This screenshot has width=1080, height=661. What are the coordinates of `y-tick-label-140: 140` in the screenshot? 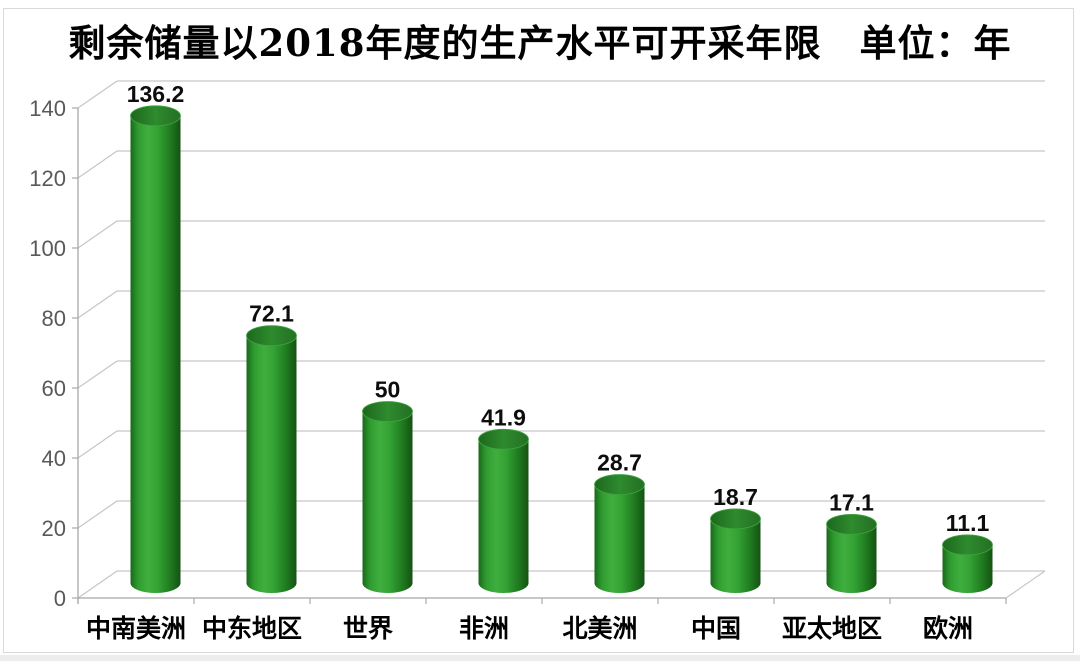 It's located at (47, 108).